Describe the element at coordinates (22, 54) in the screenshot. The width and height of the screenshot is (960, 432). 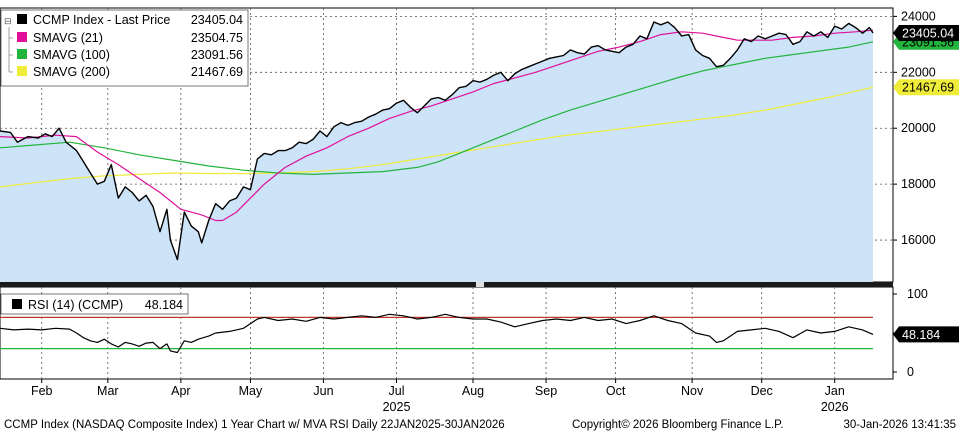
I see `legend-swatch-sma100` at that location.